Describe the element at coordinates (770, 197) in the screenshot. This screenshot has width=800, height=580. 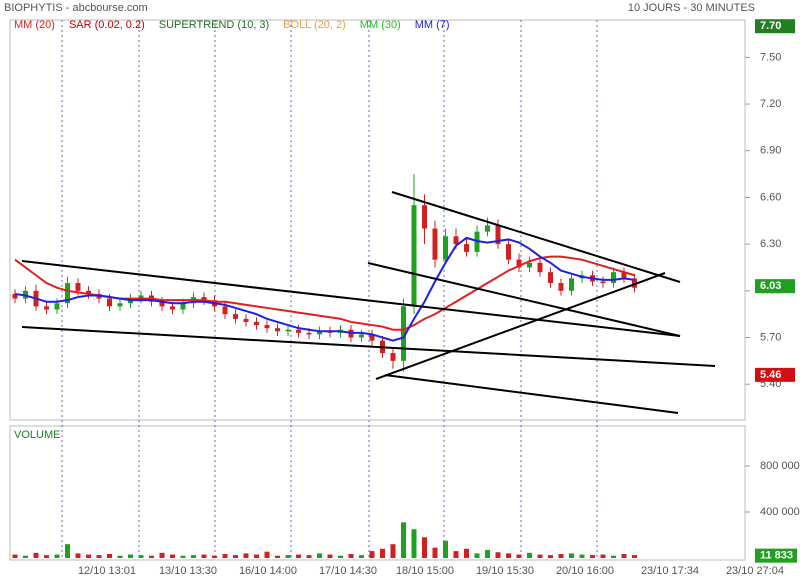
I see `y-tick-label: 6.60` at that location.